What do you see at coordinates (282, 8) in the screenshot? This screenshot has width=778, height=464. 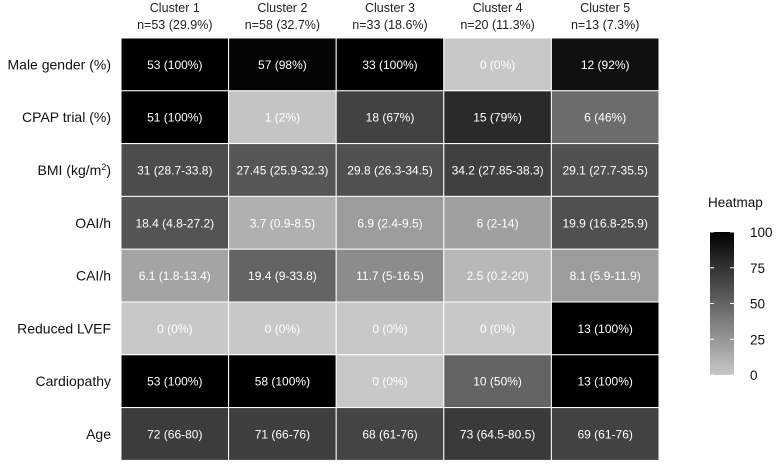 I see `column-header-name: Cluster 2` at bounding box center [282, 8].